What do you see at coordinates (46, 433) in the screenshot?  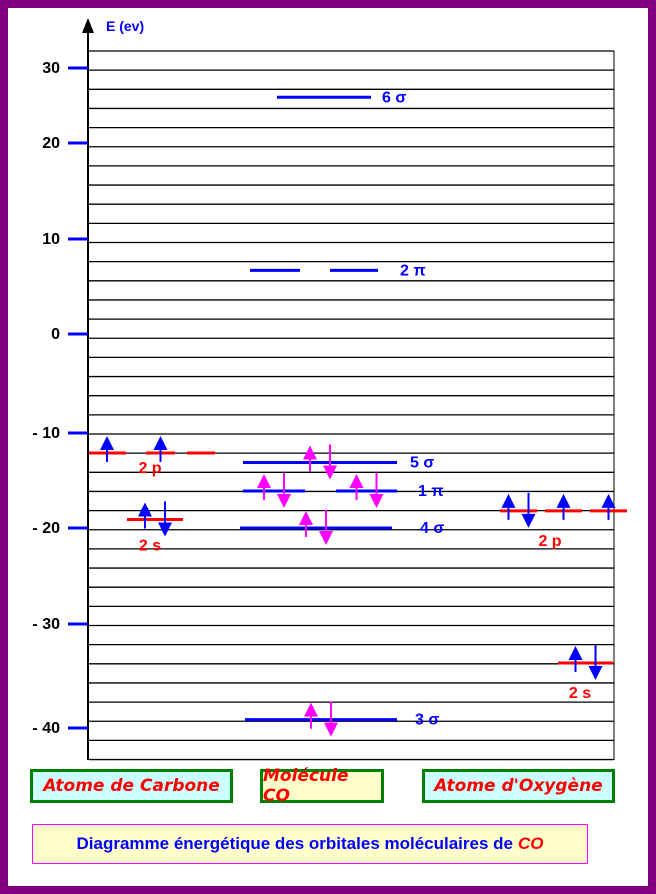 I see `axis-tick-label: - 10` at bounding box center [46, 433].